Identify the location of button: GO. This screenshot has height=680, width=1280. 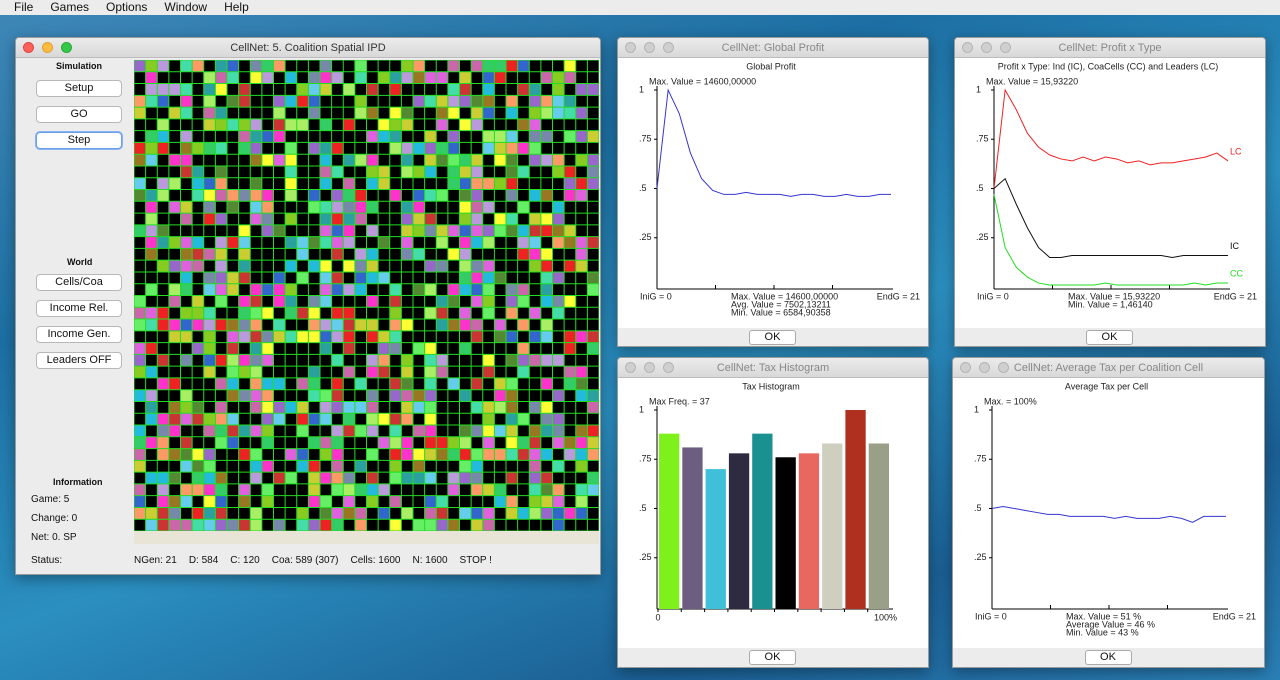
(79, 114).